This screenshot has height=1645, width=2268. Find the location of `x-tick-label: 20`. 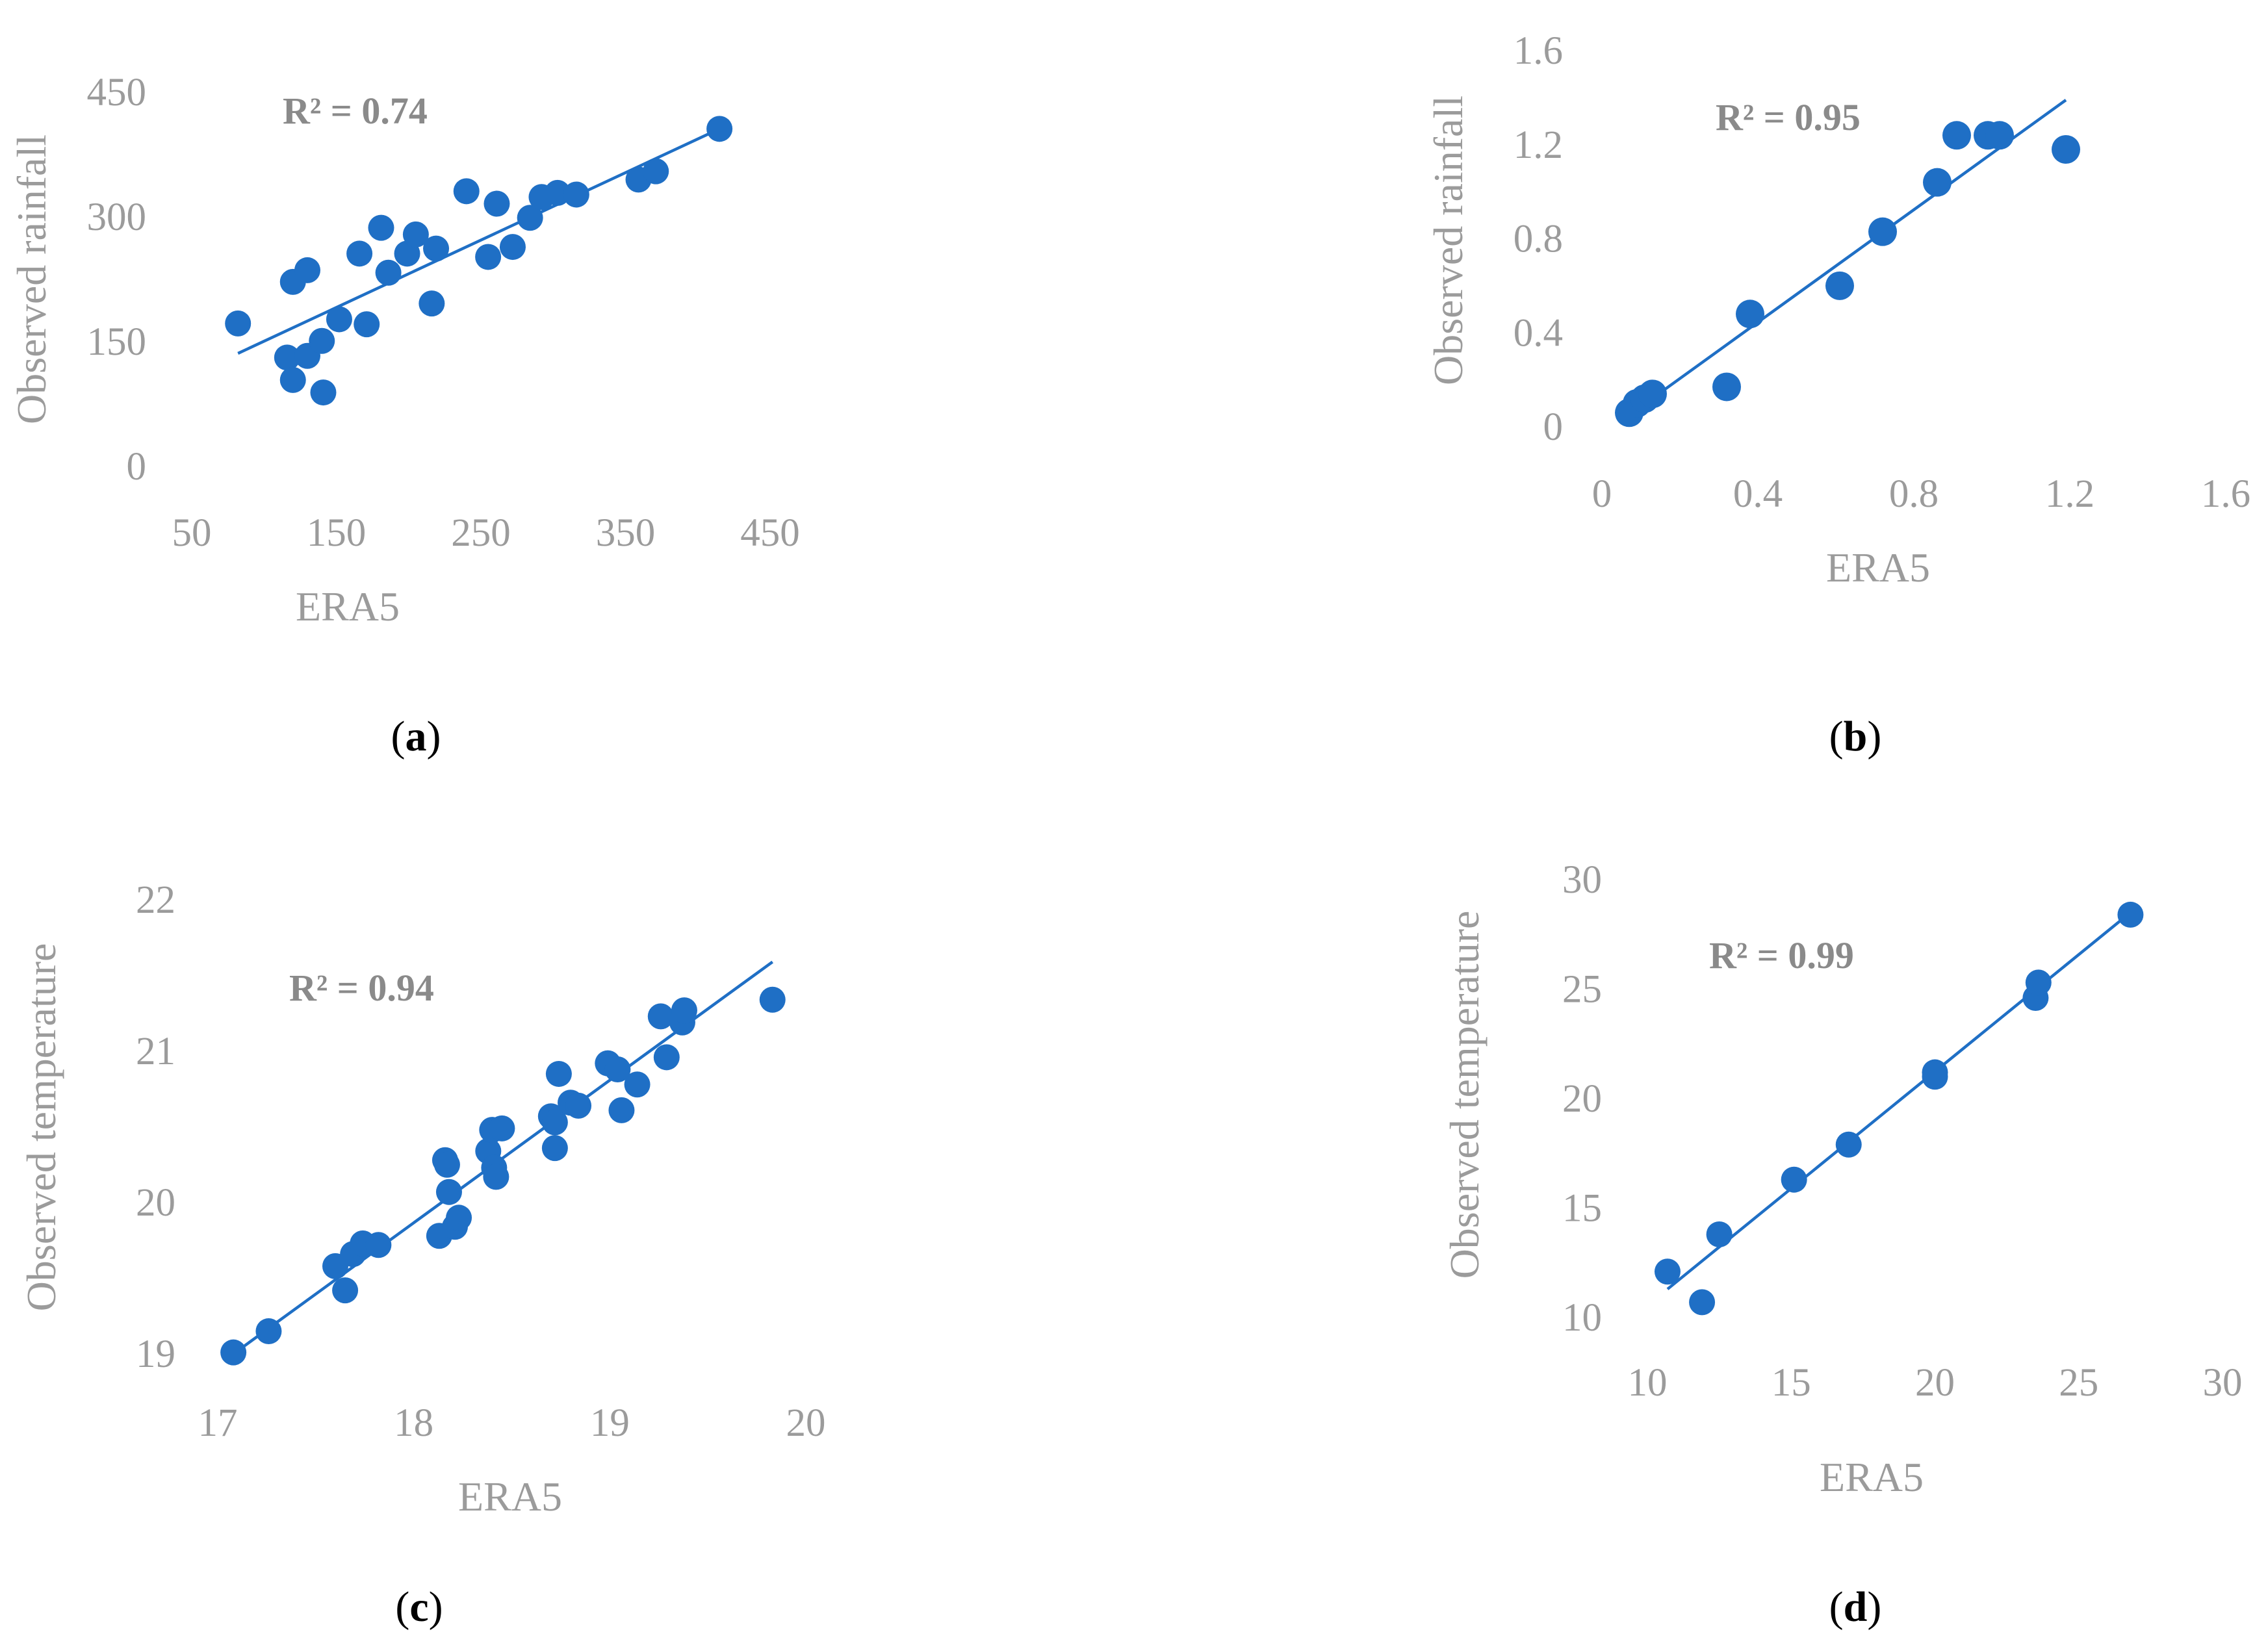

x-tick-label: 20 is located at coordinates (806, 1423).